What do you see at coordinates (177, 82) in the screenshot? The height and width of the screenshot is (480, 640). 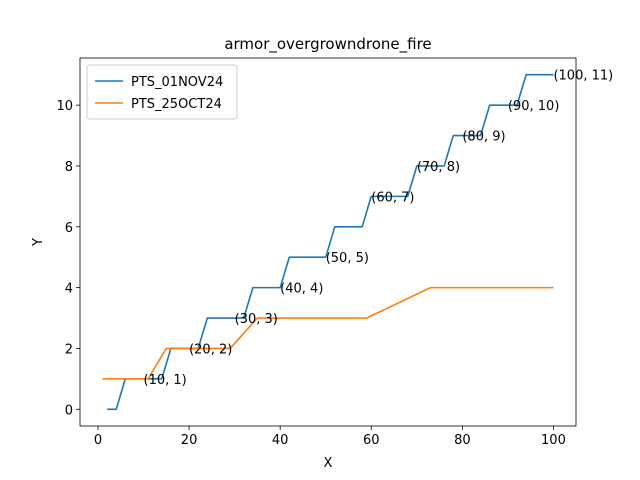 I see `legend-label: PTS_01NOV24` at bounding box center [177, 82].